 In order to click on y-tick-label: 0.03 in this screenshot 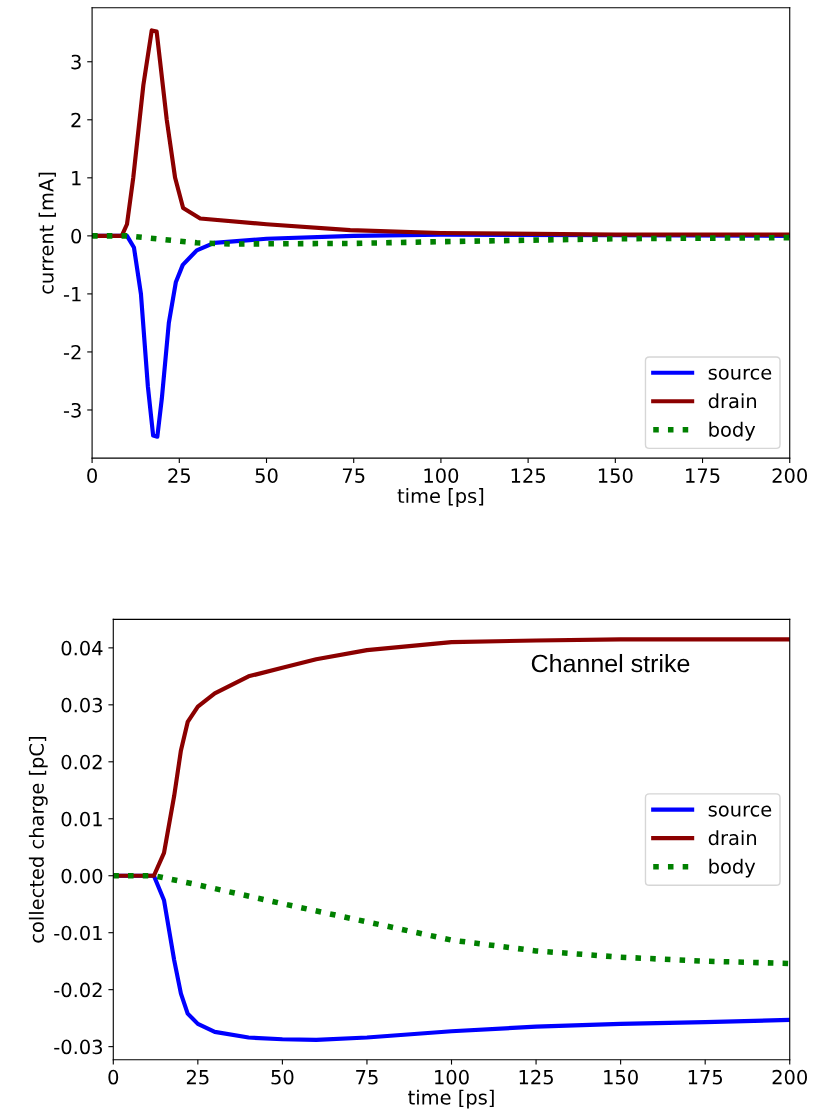, I will do `click(81, 705)`.